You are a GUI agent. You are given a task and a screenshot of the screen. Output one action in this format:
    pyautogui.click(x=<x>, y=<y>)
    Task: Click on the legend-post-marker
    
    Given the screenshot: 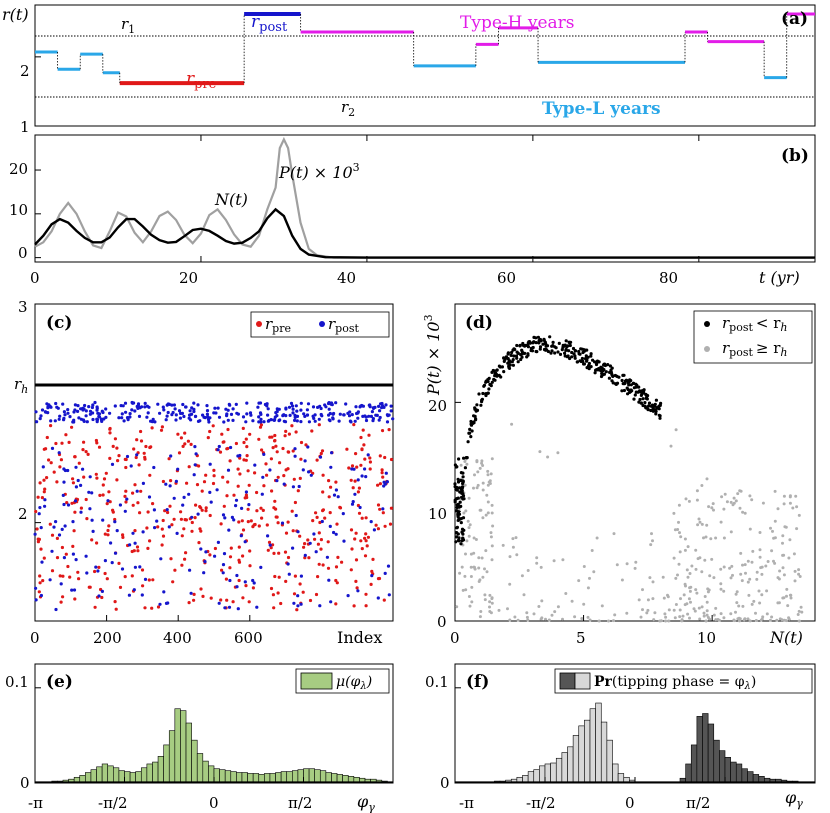 What is the action you would take?
    pyautogui.click(x=322, y=324)
    